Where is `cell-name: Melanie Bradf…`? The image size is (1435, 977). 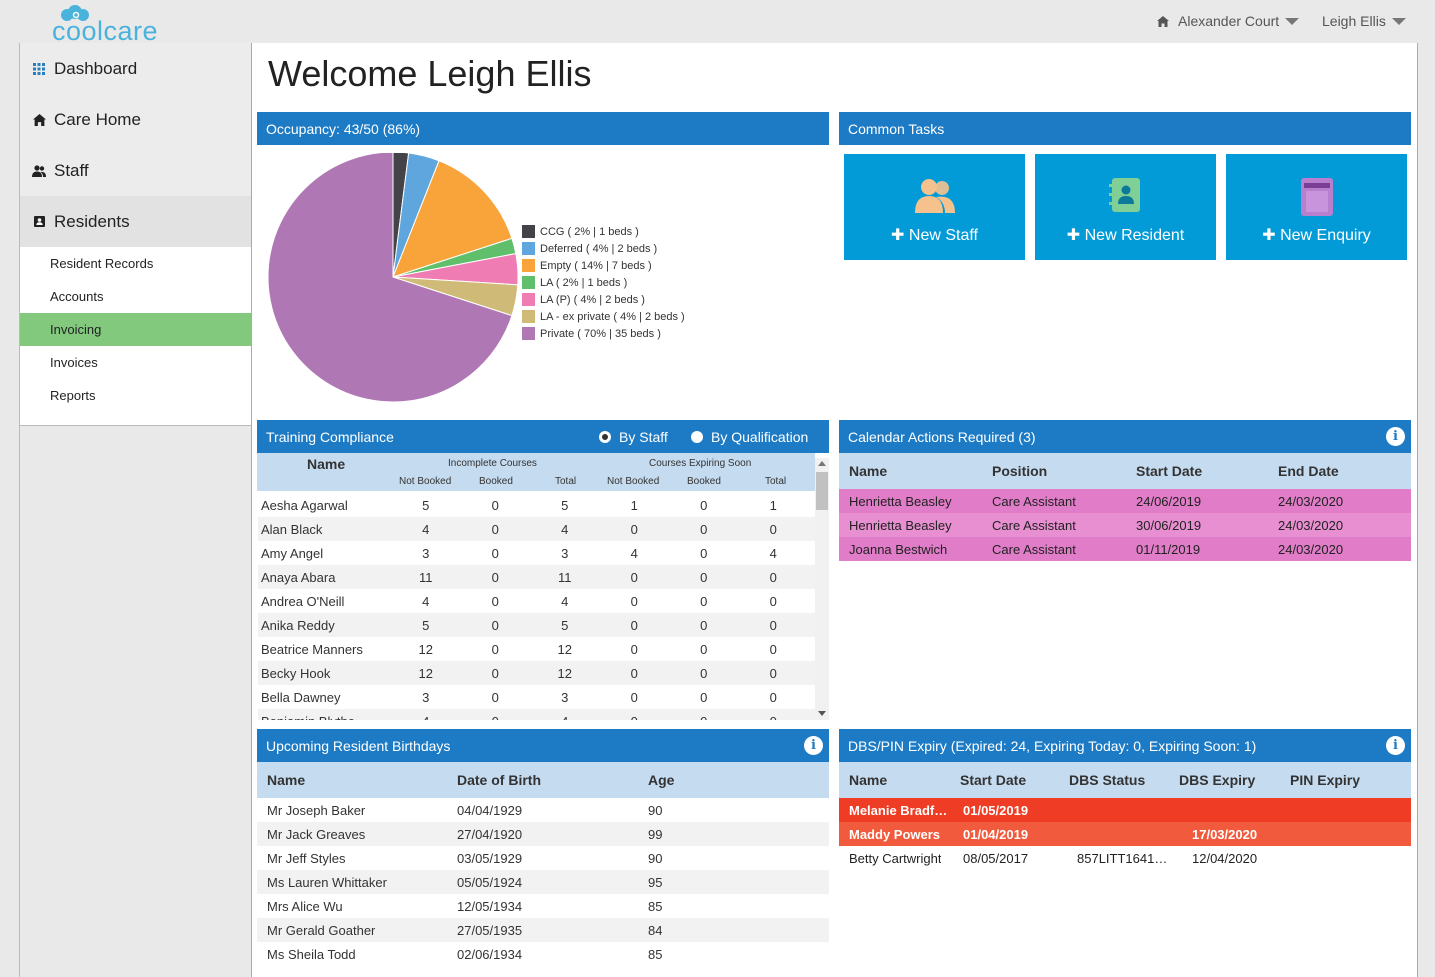 cell-name: Melanie Bradf… is located at coordinates (898, 810).